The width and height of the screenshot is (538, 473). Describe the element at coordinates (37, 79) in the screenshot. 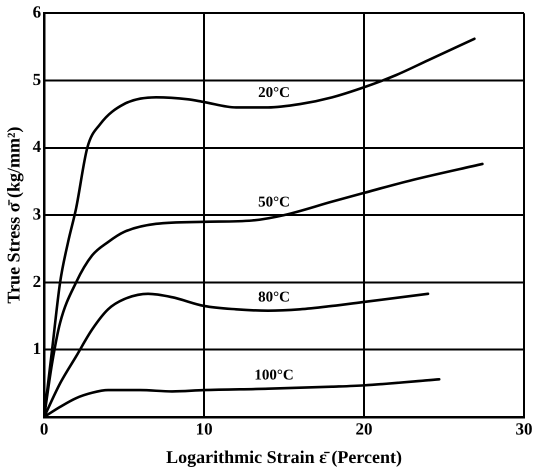

I see `y-tick-label: 5` at that location.